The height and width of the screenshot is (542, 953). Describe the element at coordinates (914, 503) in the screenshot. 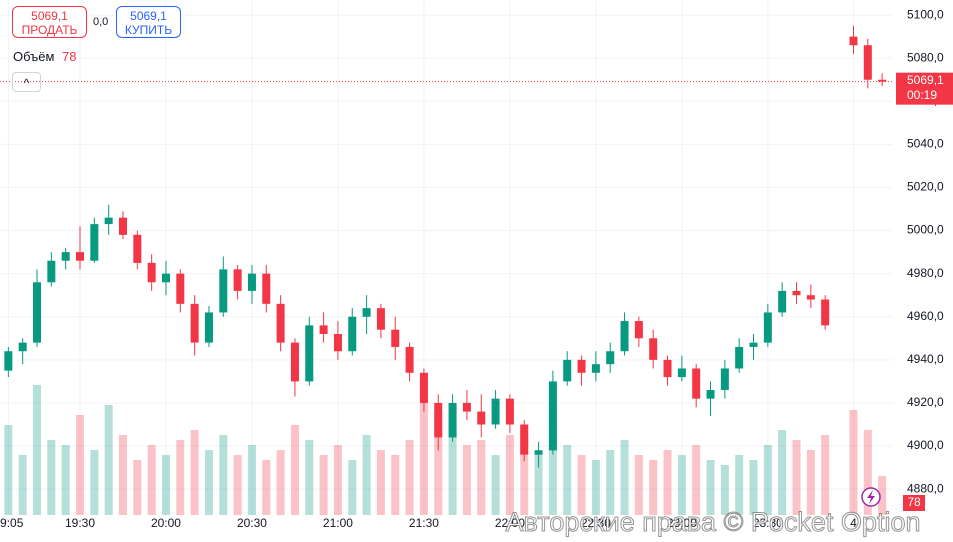

I see `volume-tag` at that location.